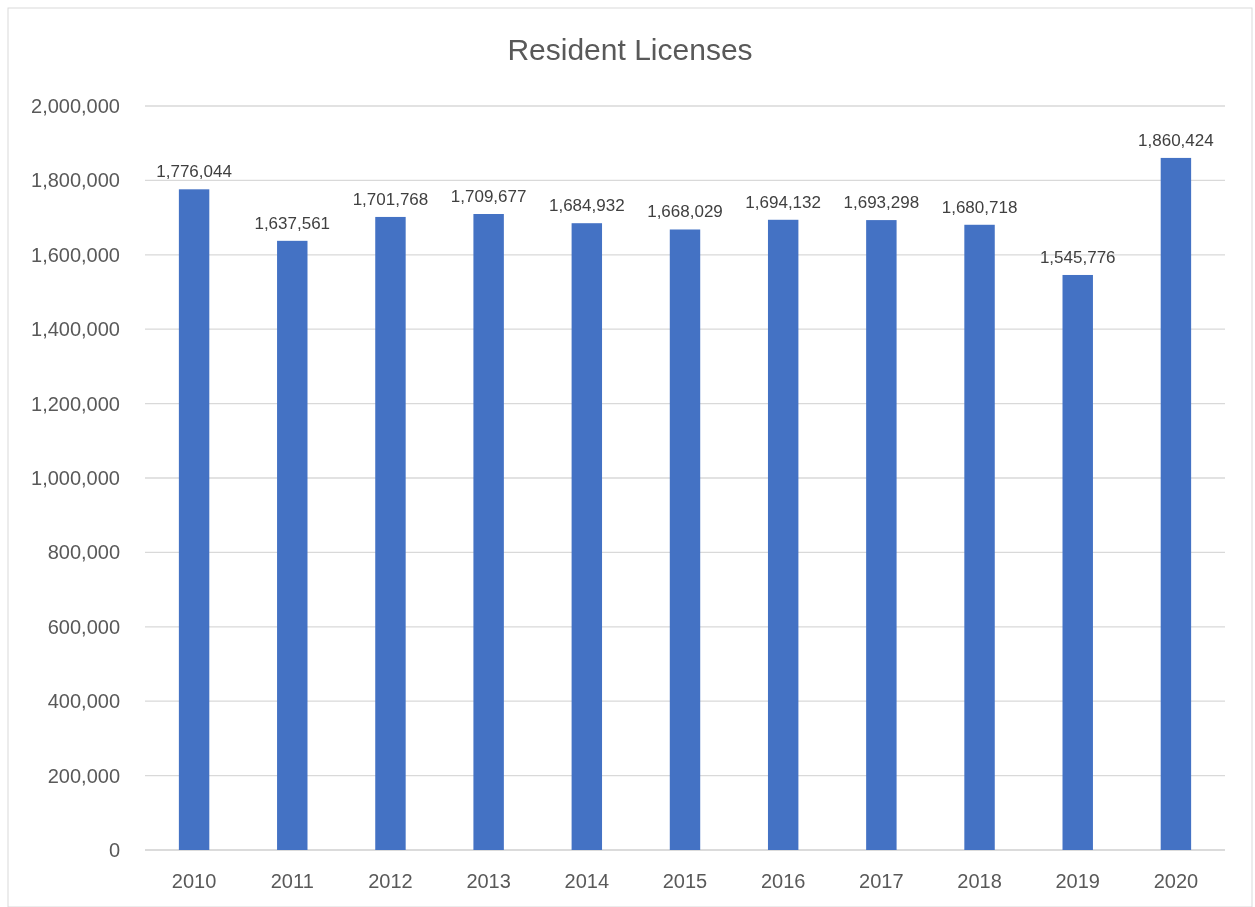 Image resolution: width=1255 pixels, height=907 pixels. I want to click on chart-title: Resident Licenses, so click(630, 49).